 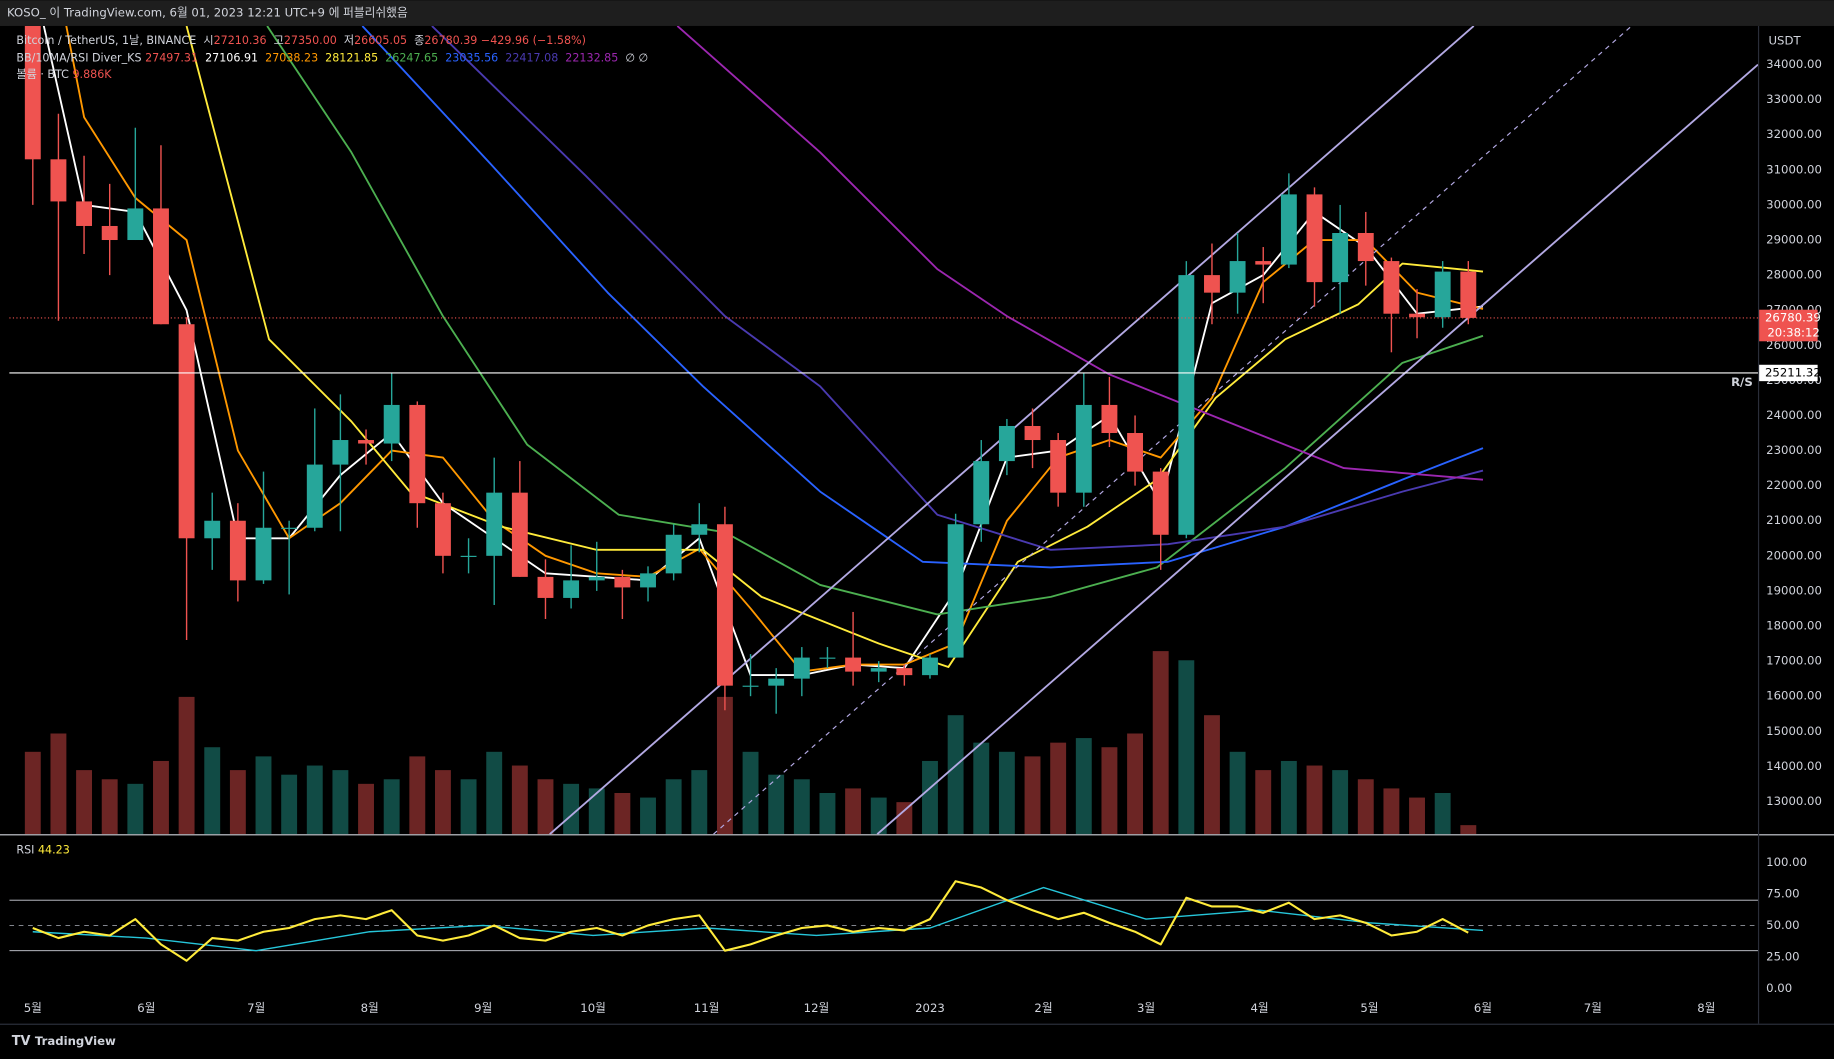 I want to click on ma-value: 22132.85, so click(x=591, y=58).